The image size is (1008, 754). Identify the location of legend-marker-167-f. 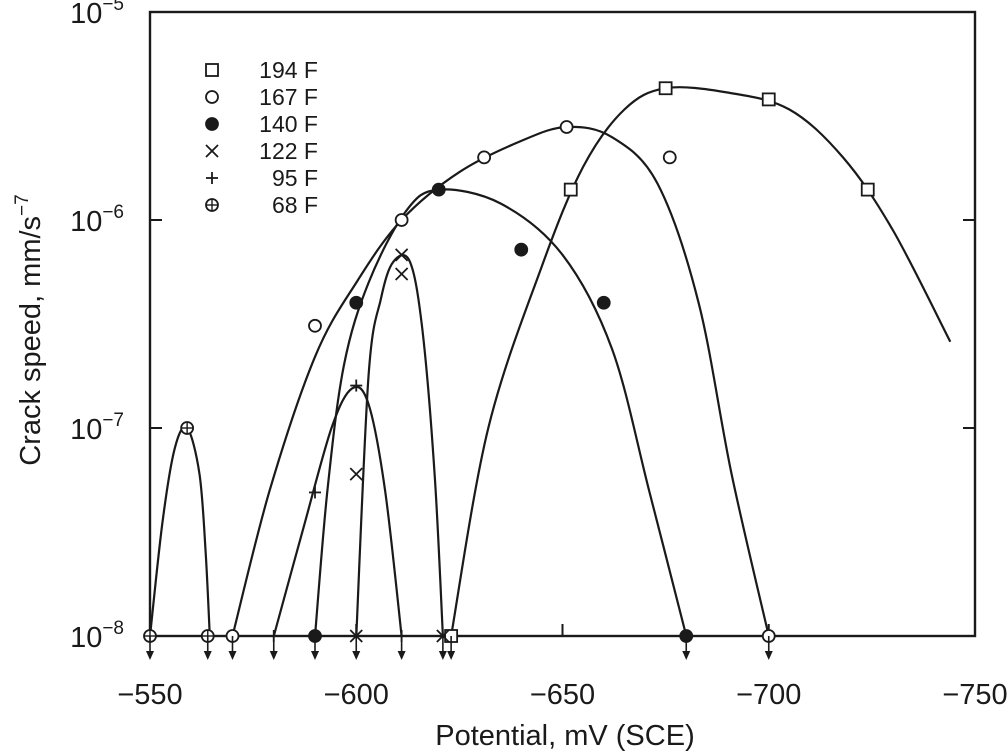
(212, 97).